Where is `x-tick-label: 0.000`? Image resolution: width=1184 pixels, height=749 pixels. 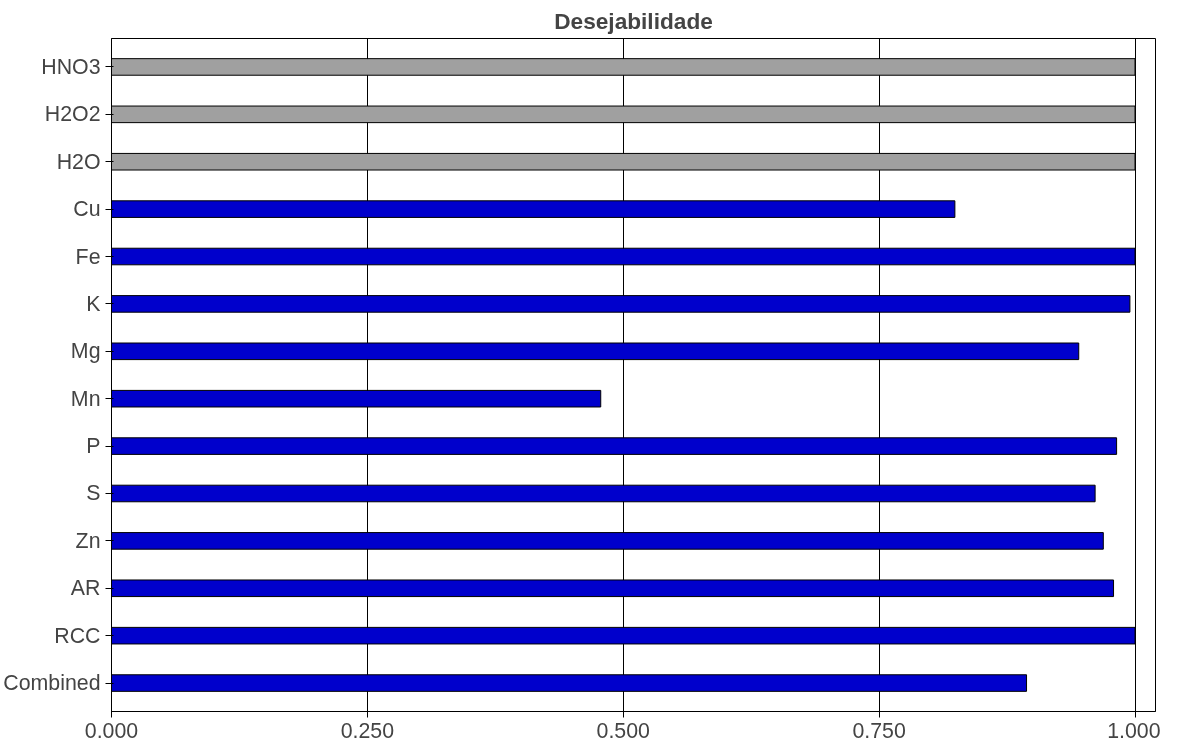
x-tick-label: 0.000 is located at coordinates (111, 730).